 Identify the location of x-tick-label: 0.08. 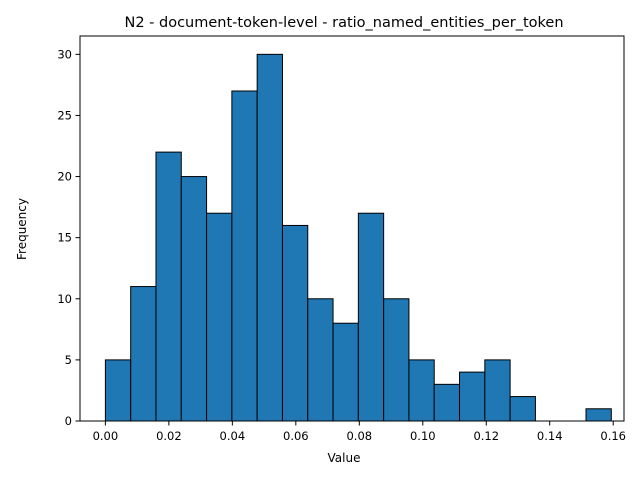
(359, 436).